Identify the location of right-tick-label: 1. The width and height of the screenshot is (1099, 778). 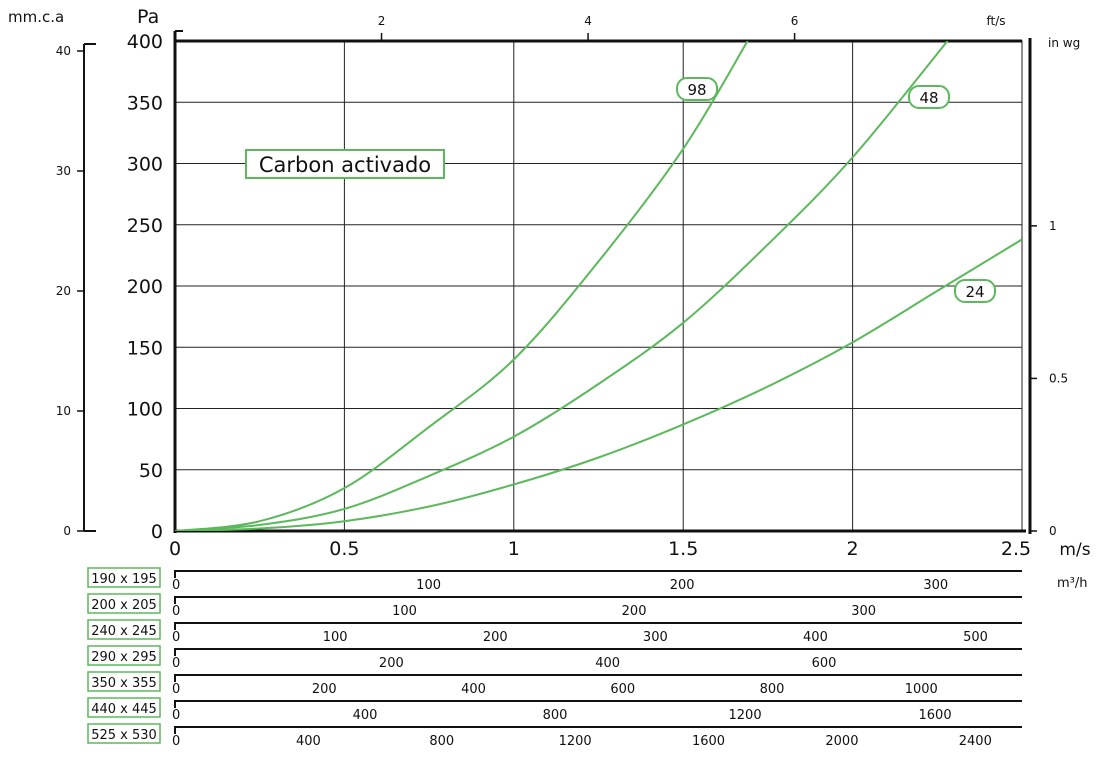
(1053, 226).